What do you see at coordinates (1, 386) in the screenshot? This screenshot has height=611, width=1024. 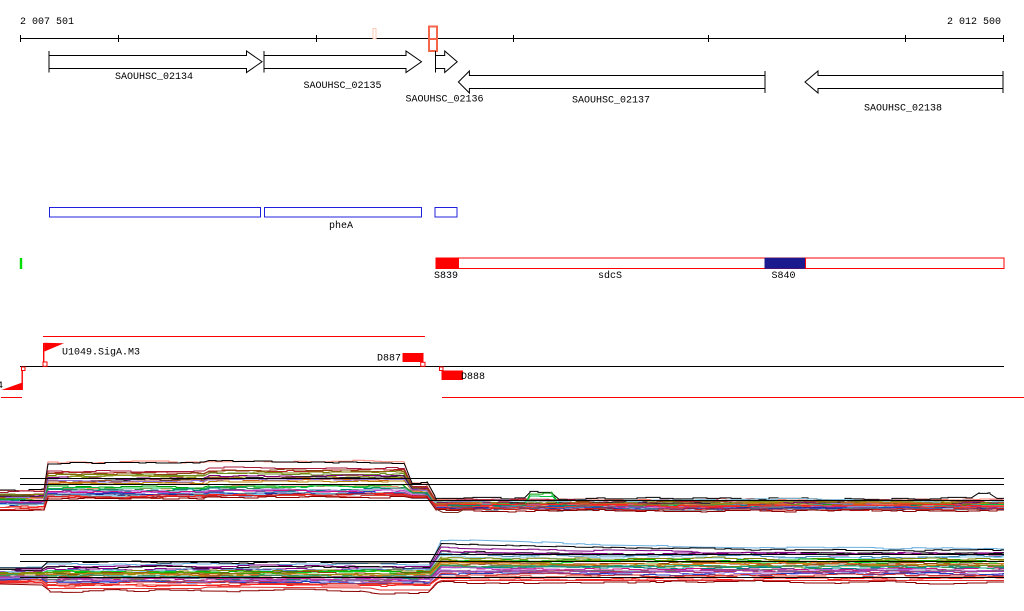 I see `svg-text: U1050.SigA.M4` at bounding box center [1, 386].